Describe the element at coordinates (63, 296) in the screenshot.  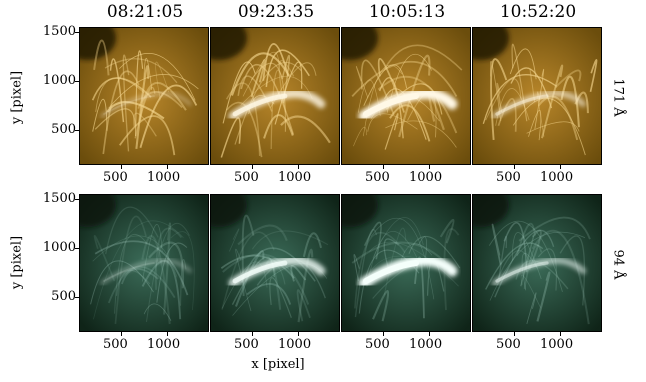
I see `ytick-bottom-500: 500` at that location.